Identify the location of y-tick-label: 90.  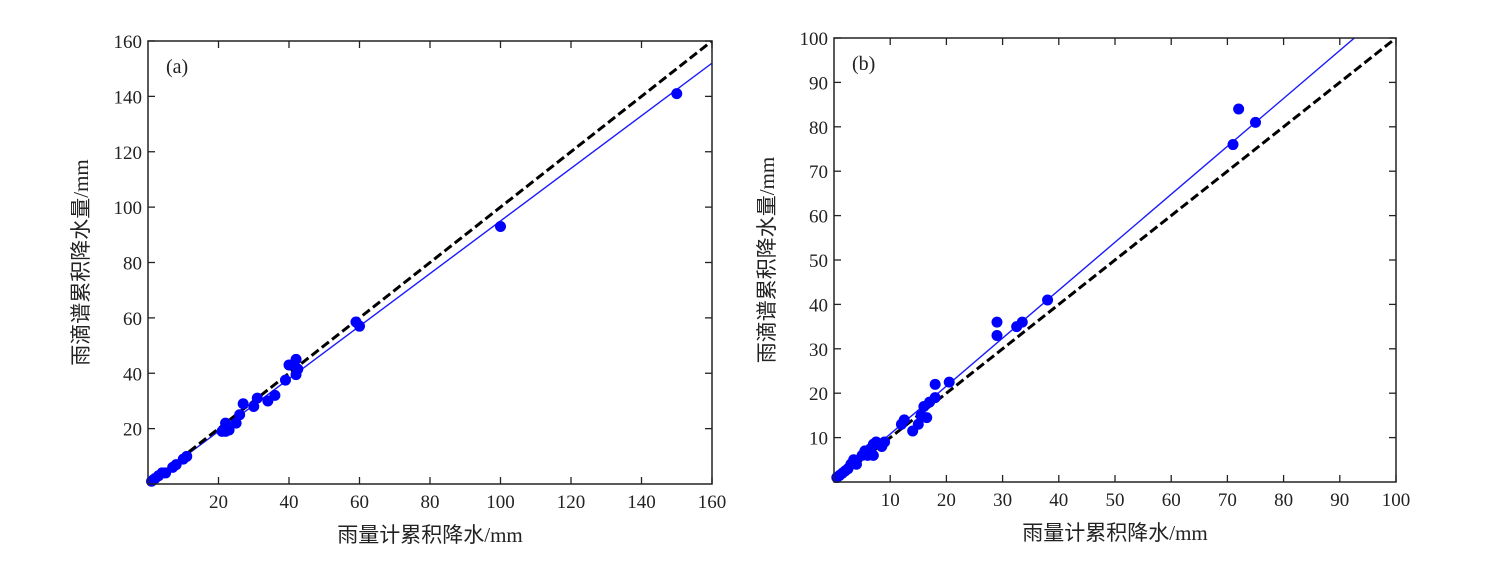
(818, 83).